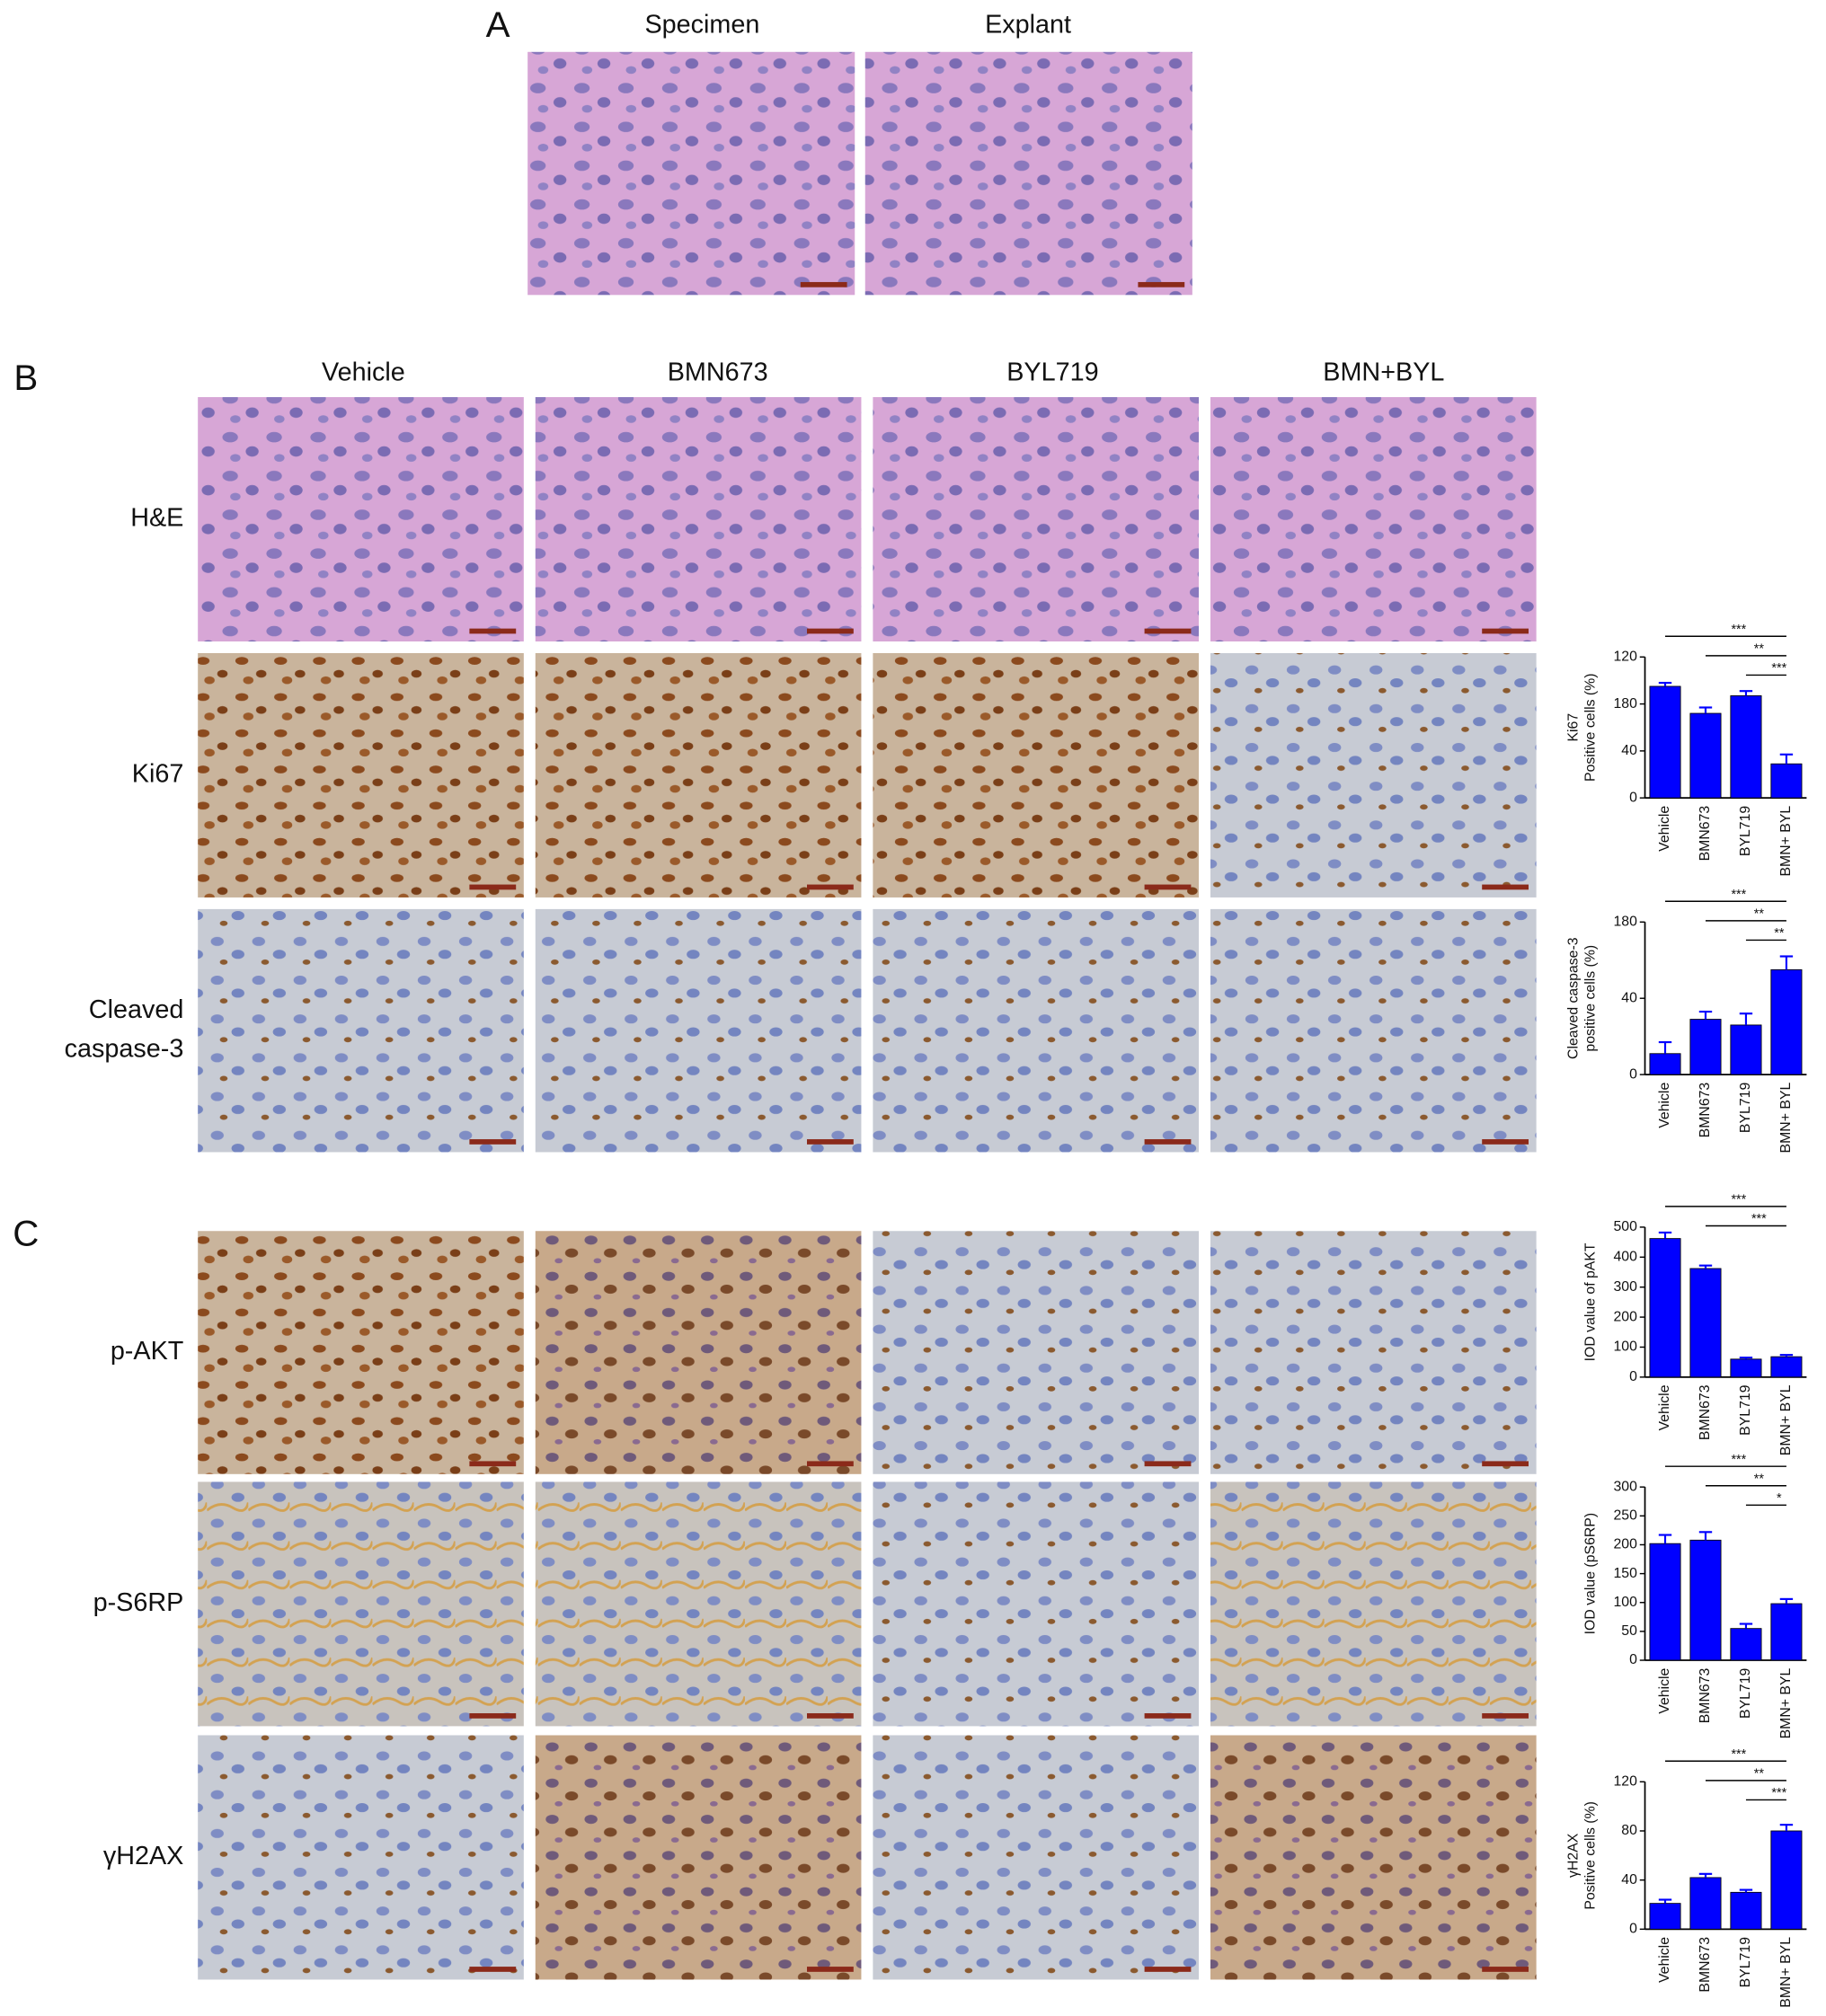 This screenshot has width=1826, height=2016. Describe the element at coordinates (143, 1856) in the screenshot. I see `row-label: γH2AX` at that location.